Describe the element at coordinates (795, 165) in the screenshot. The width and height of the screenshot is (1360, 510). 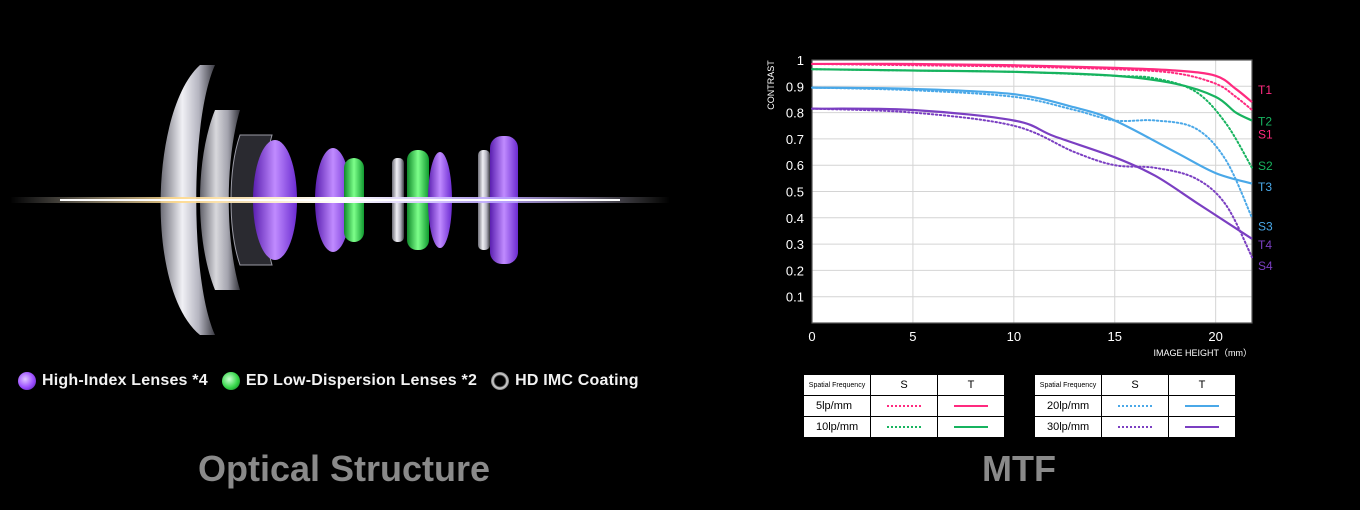
I see `y-tick-label: 0.6` at that location.